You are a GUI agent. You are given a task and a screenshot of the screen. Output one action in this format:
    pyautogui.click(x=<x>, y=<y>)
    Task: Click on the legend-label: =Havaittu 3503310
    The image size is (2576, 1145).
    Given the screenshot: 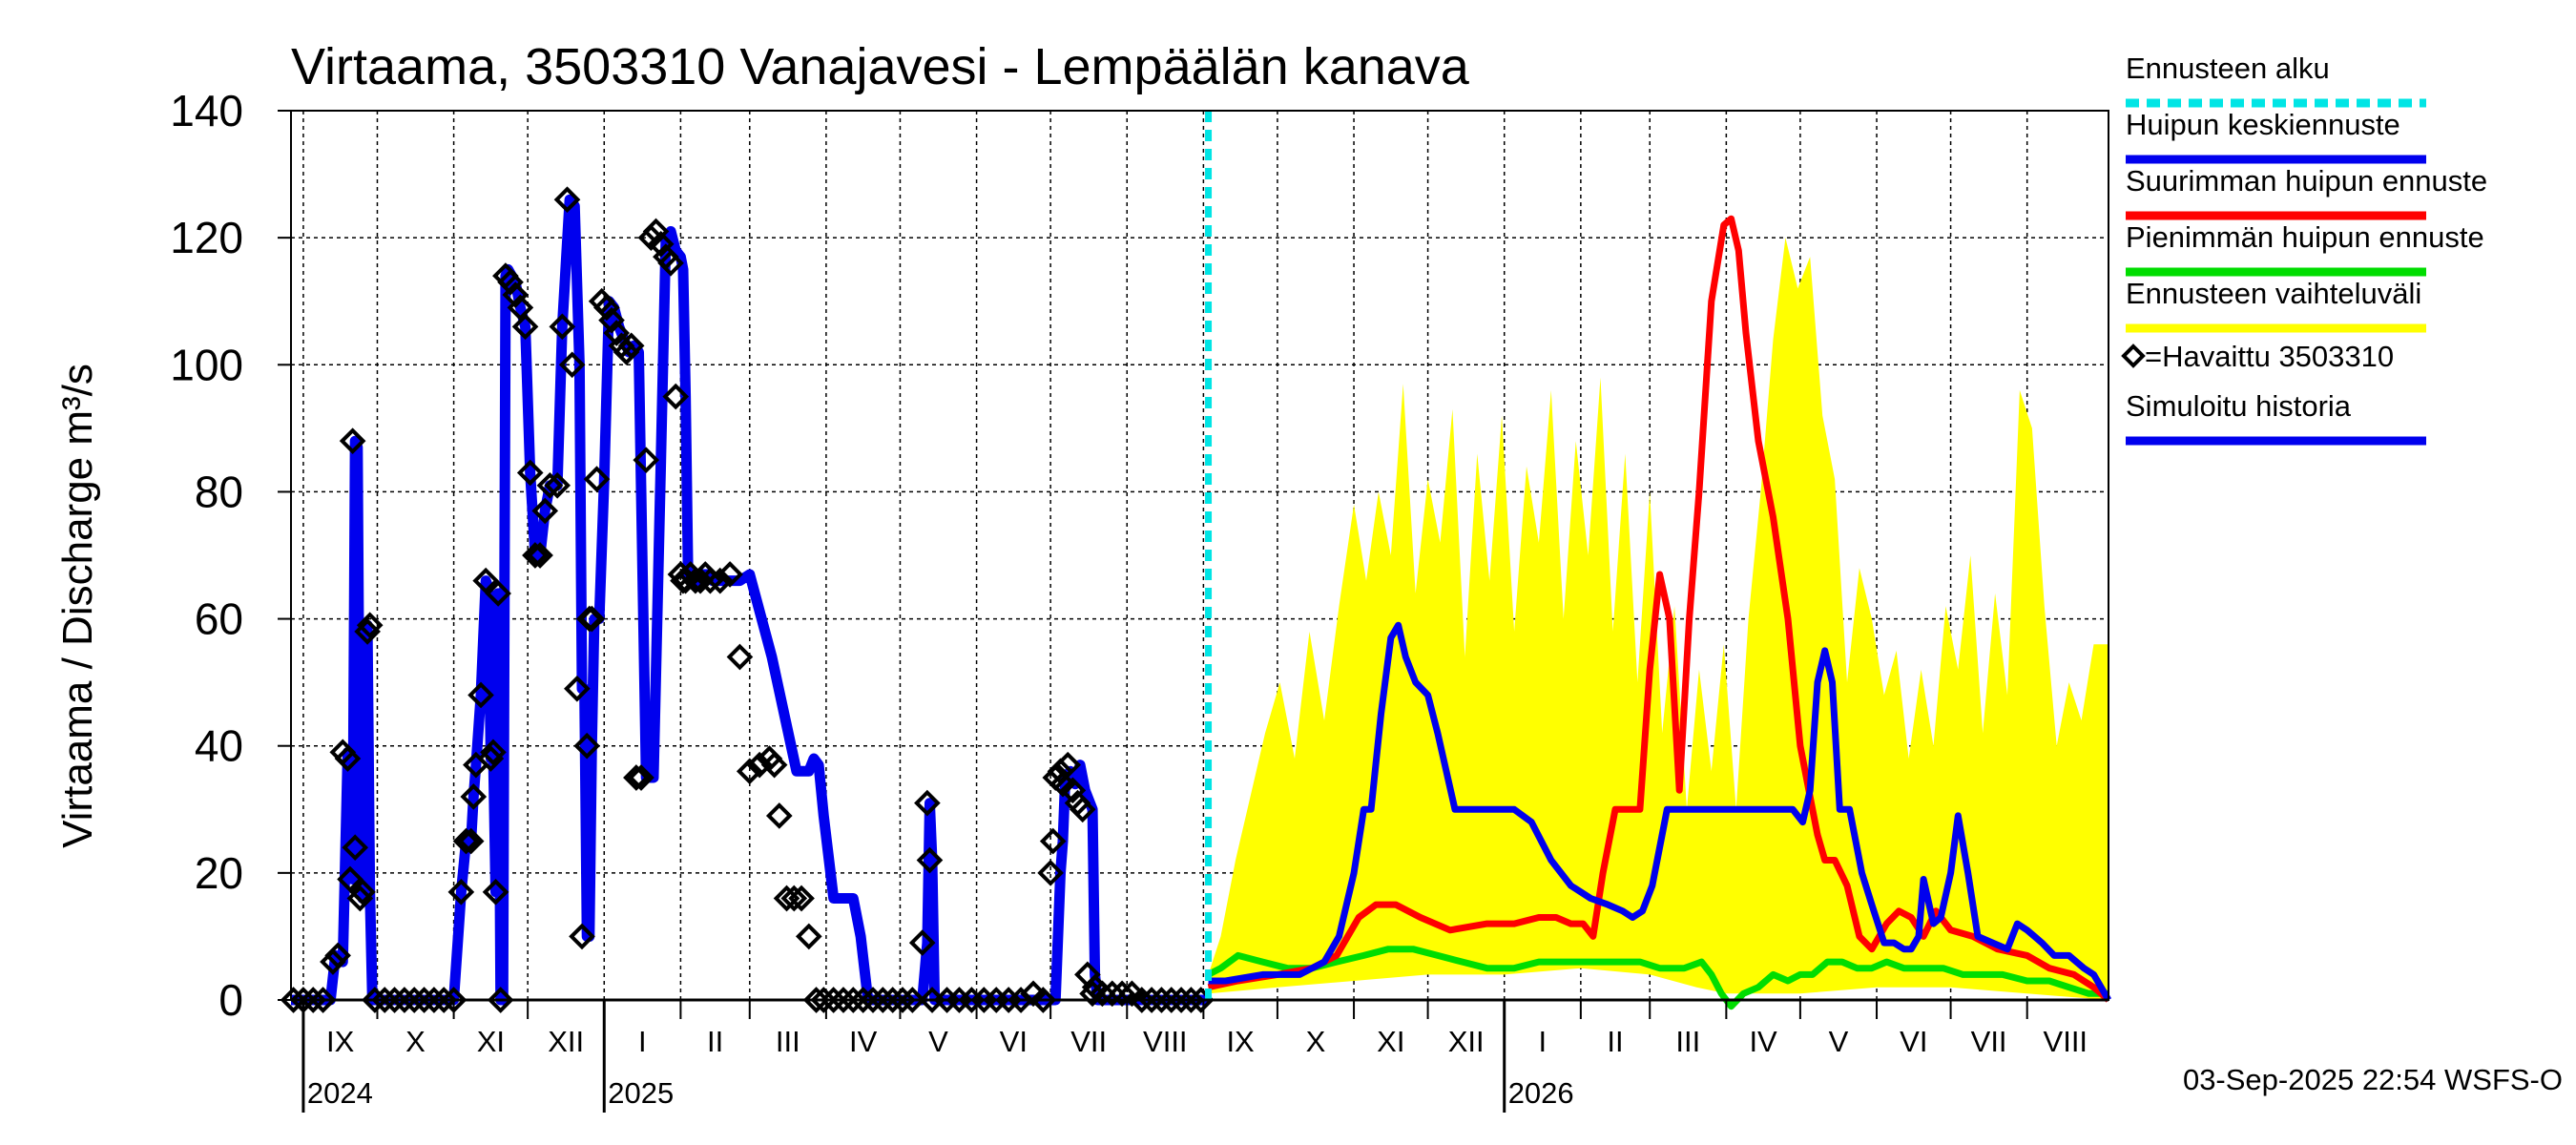 What is the action you would take?
    pyautogui.click(x=2269, y=356)
    